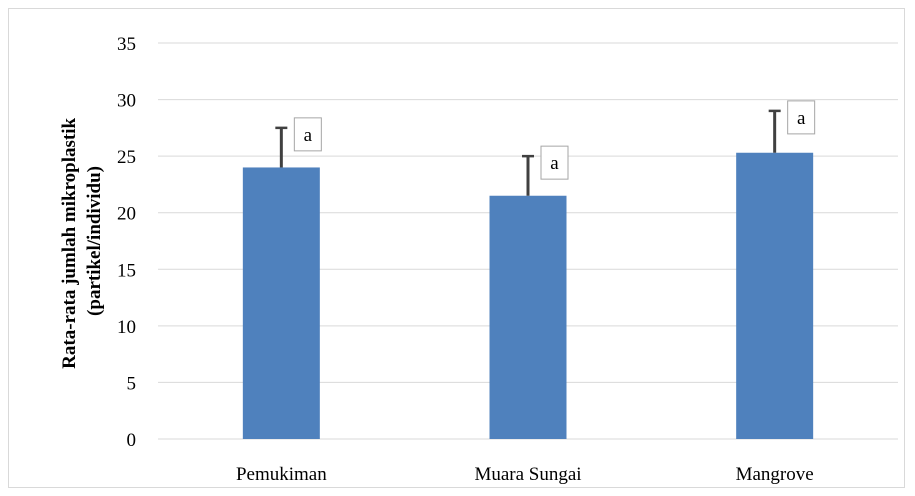  I want to click on y-tick-label: 0, so click(132, 440).